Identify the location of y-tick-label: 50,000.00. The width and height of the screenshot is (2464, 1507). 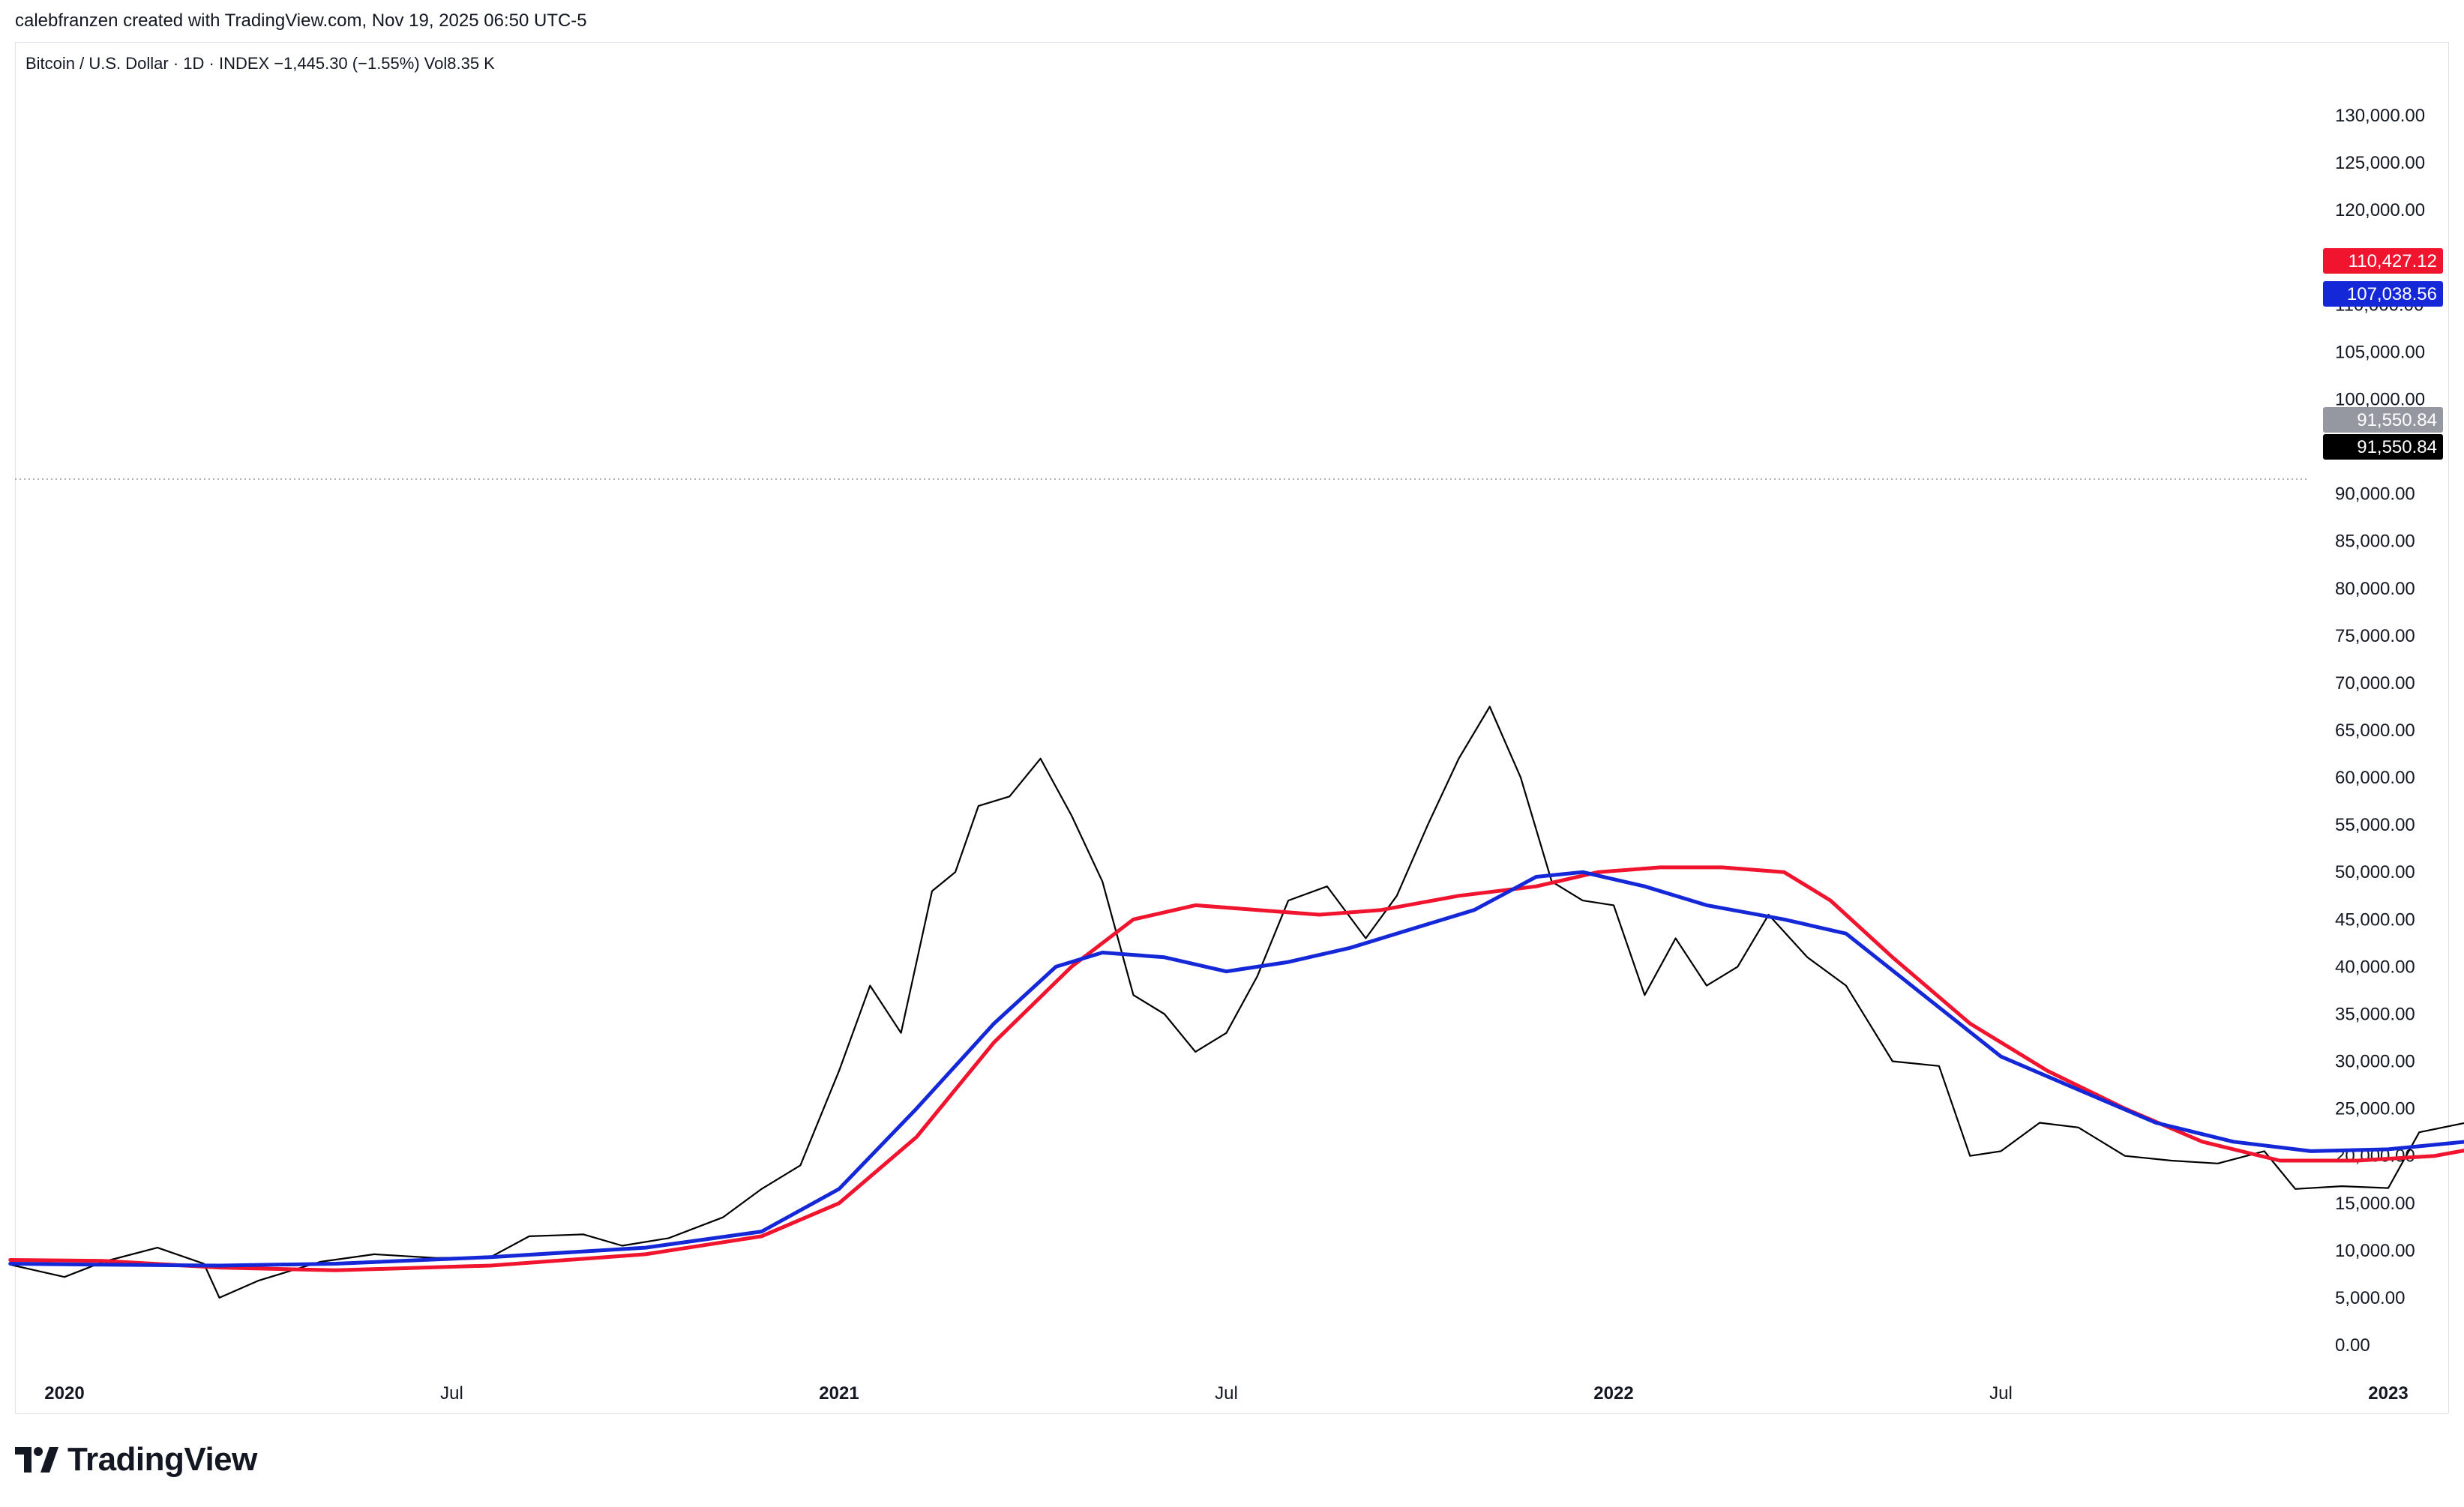
(2375, 872).